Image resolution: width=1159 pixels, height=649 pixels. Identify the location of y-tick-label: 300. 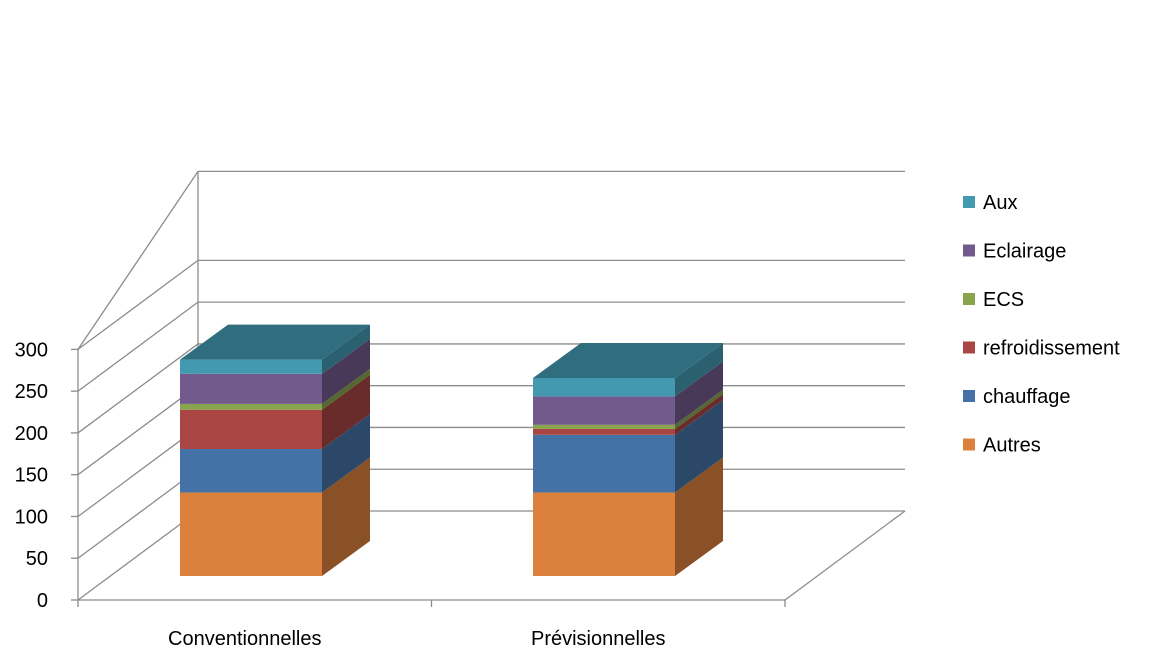
(31, 350).